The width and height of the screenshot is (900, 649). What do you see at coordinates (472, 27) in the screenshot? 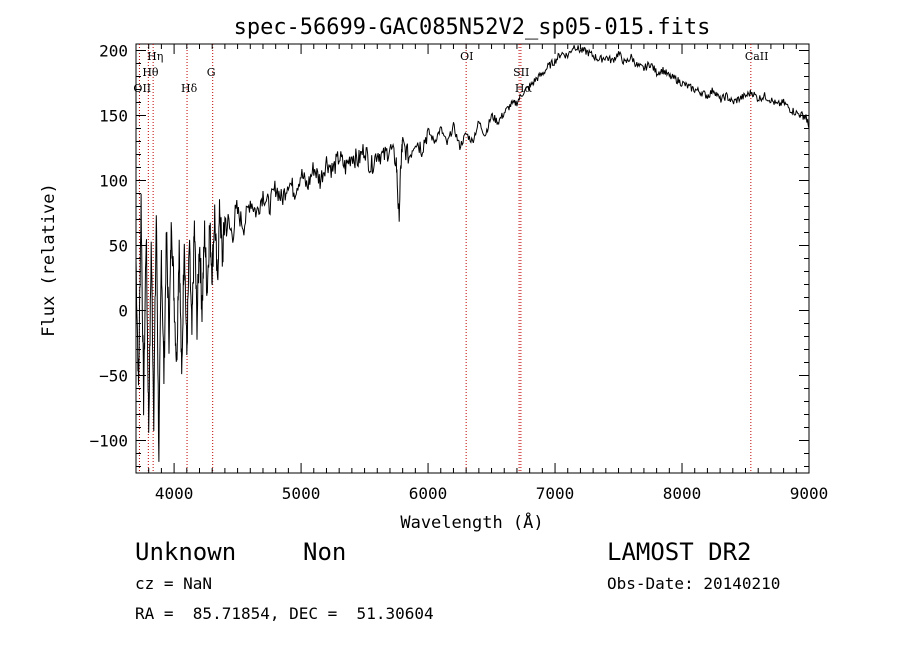
I see `chart-title: spec-56699-GAC085N52V2_sp05-015.fits` at bounding box center [472, 27].